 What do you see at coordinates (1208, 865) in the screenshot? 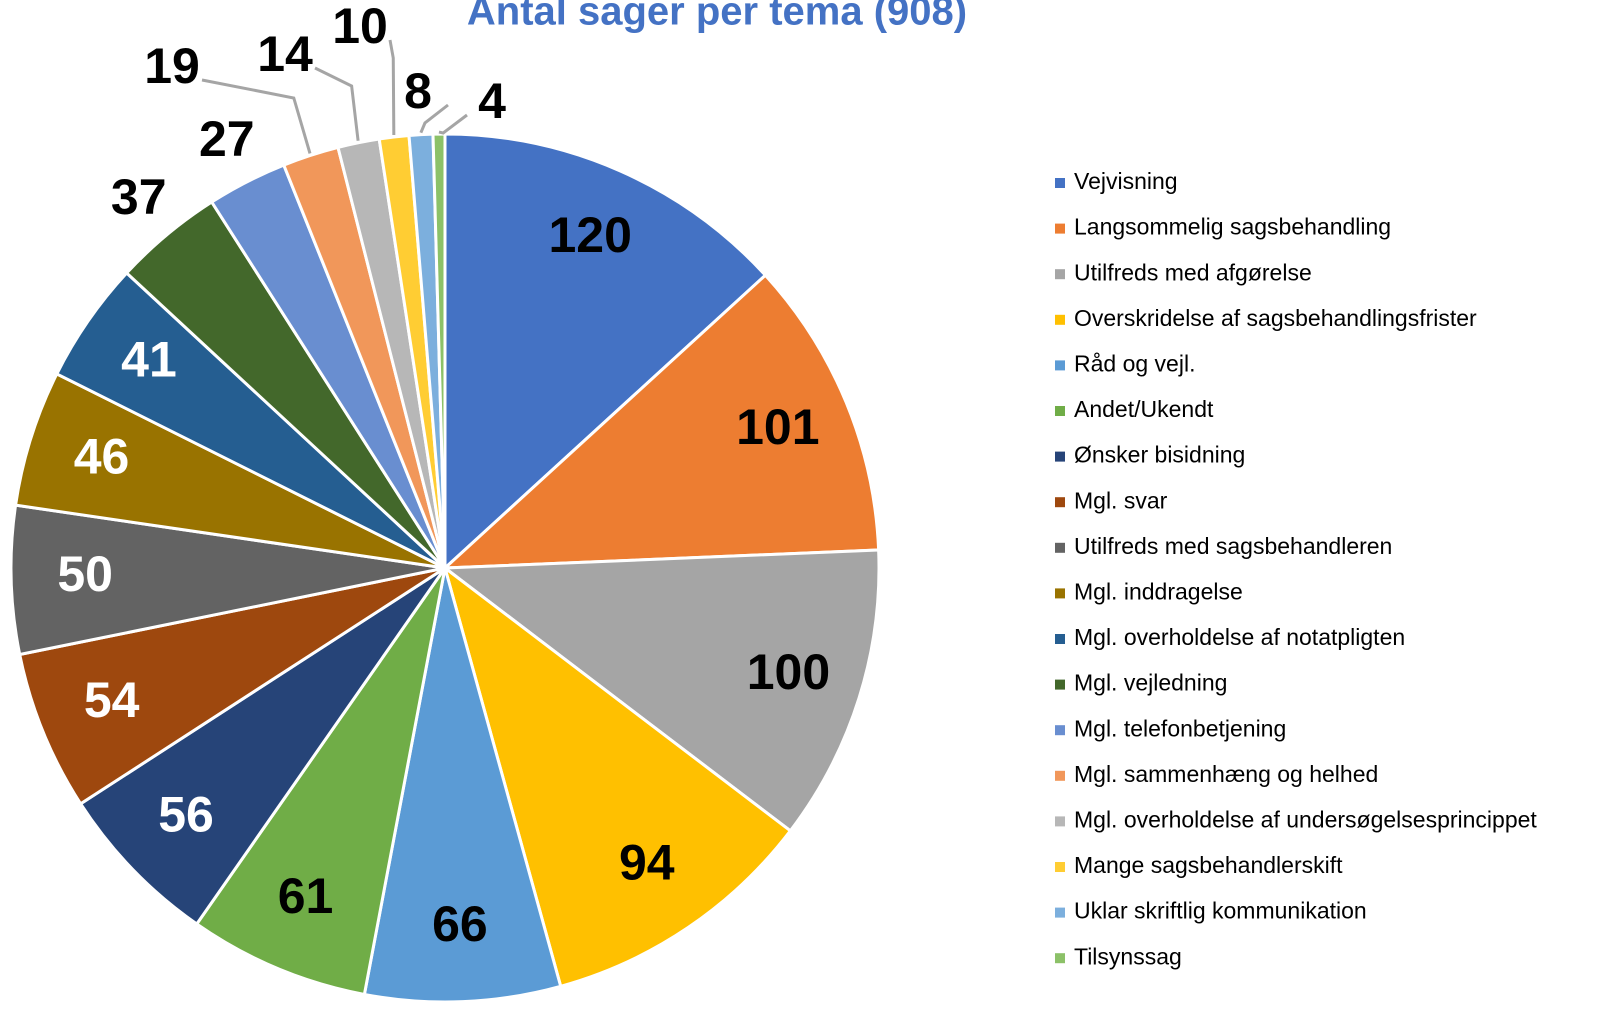
I see `legend-label: Mange sagsbehandlerskift` at bounding box center [1208, 865].